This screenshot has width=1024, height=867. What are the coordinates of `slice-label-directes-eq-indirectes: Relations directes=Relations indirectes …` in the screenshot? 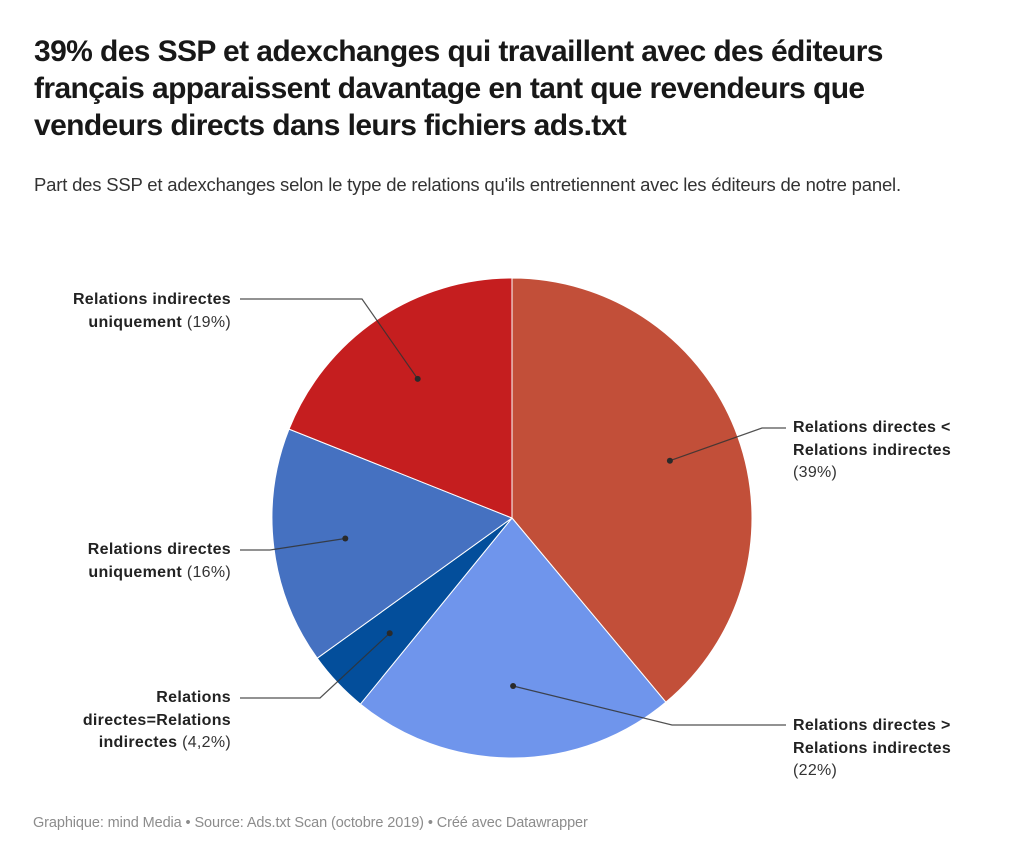 It's located at (157, 721).